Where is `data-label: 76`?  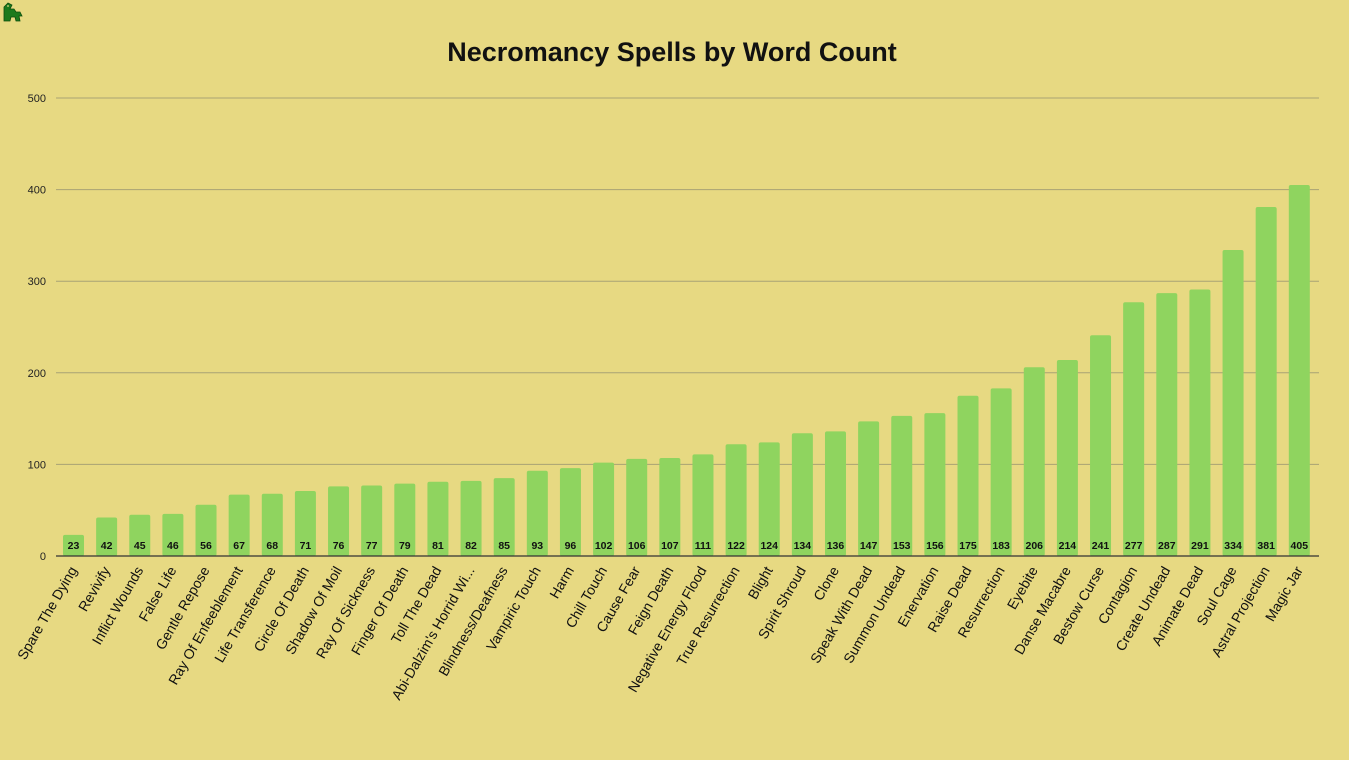 data-label: 76 is located at coordinates (339, 546).